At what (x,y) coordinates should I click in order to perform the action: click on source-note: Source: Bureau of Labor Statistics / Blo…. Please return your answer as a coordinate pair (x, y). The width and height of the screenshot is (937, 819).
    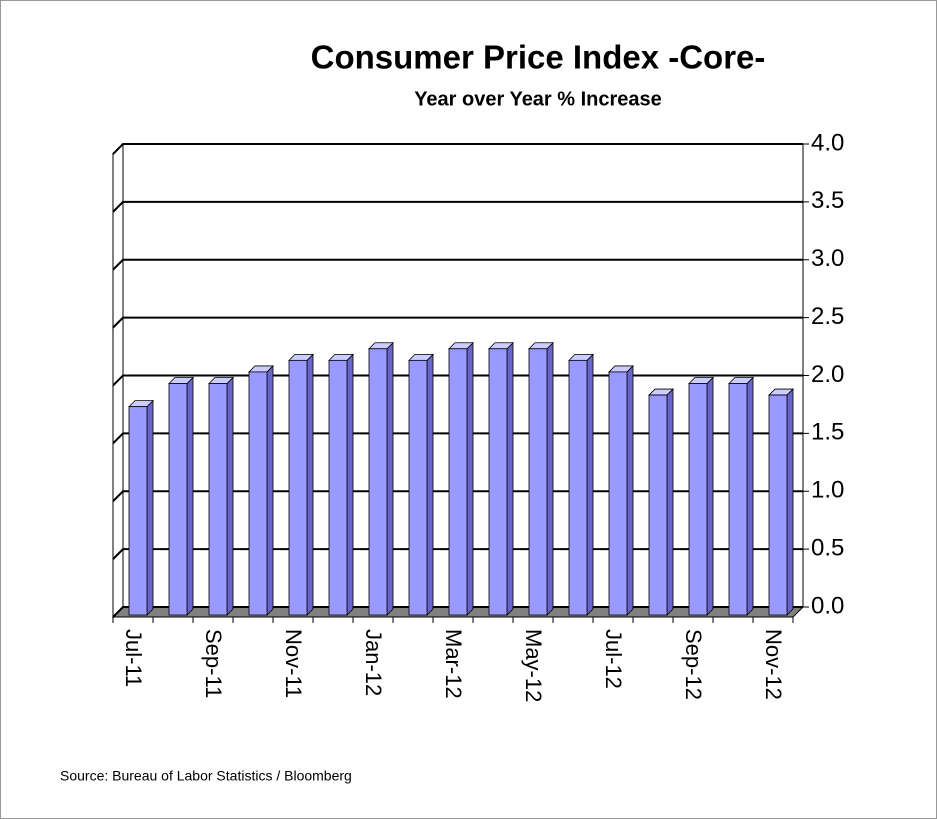
    Looking at the image, I should click on (206, 776).